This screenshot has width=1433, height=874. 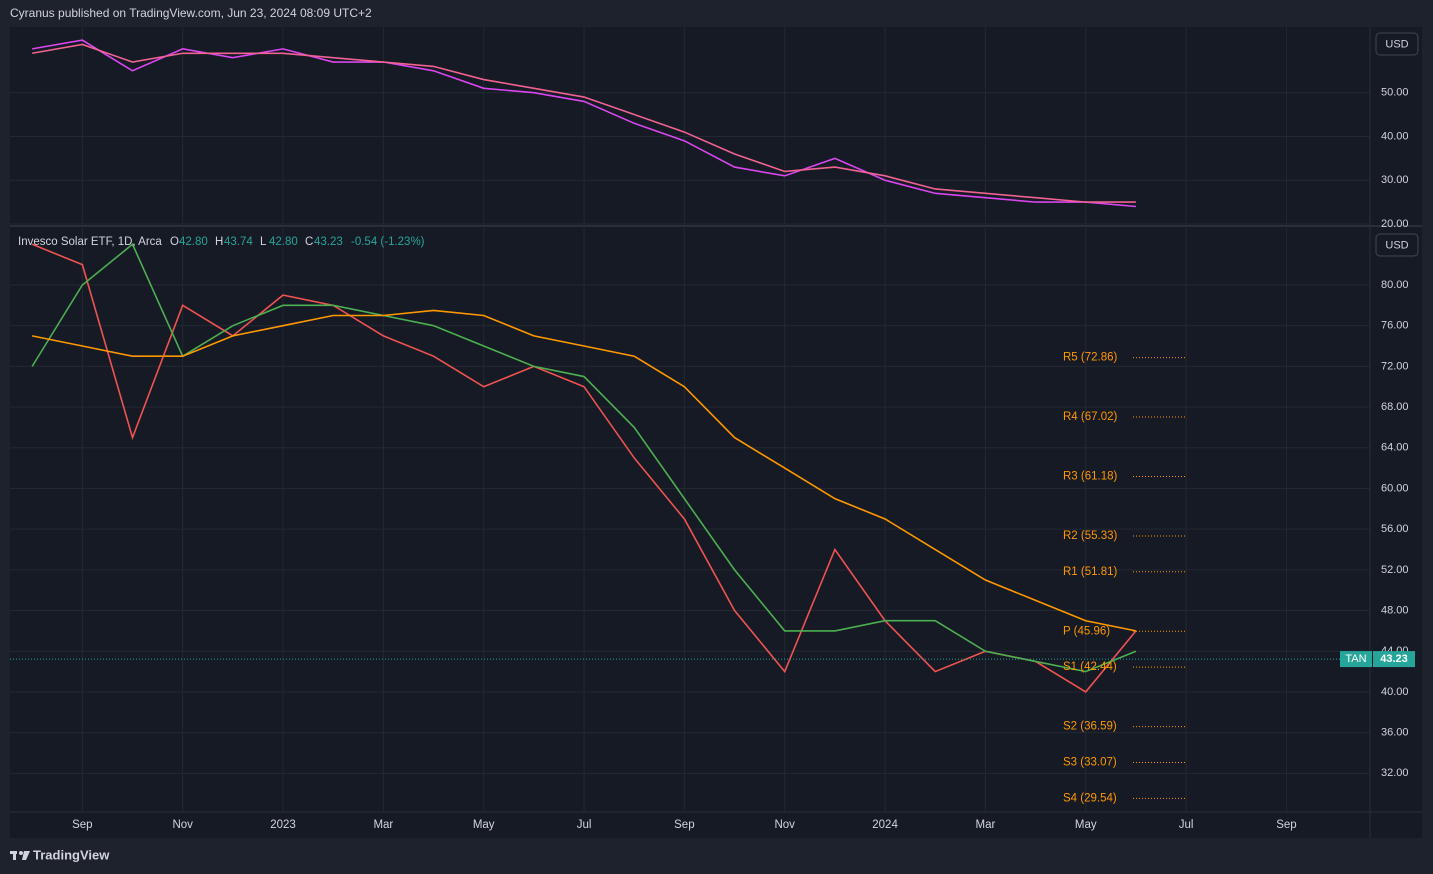 What do you see at coordinates (20, 855) in the screenshot?
I see `brand-logo` at bounding box center [20, 855].